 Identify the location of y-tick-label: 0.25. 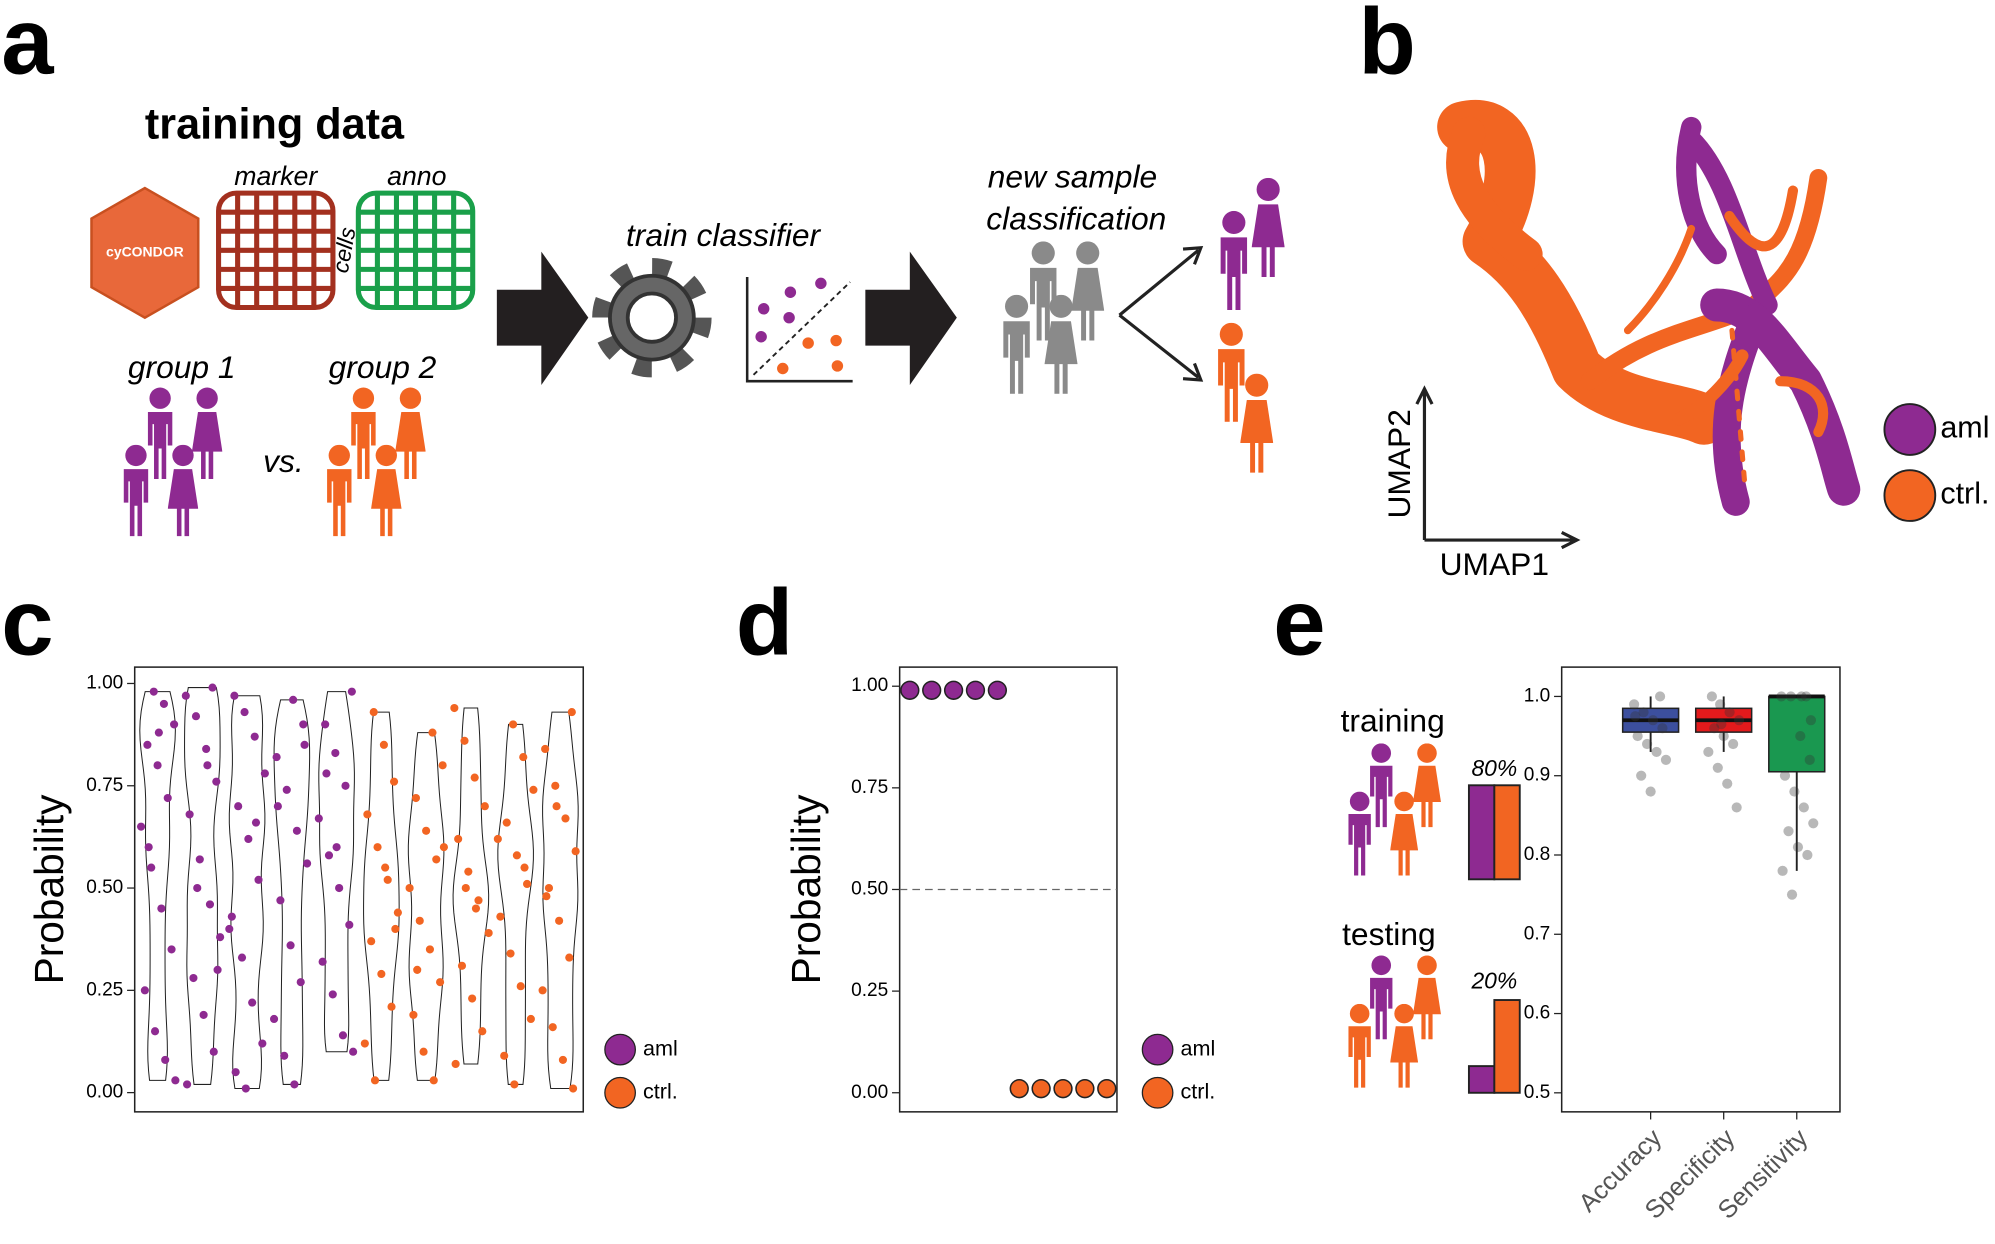
(104, 989).